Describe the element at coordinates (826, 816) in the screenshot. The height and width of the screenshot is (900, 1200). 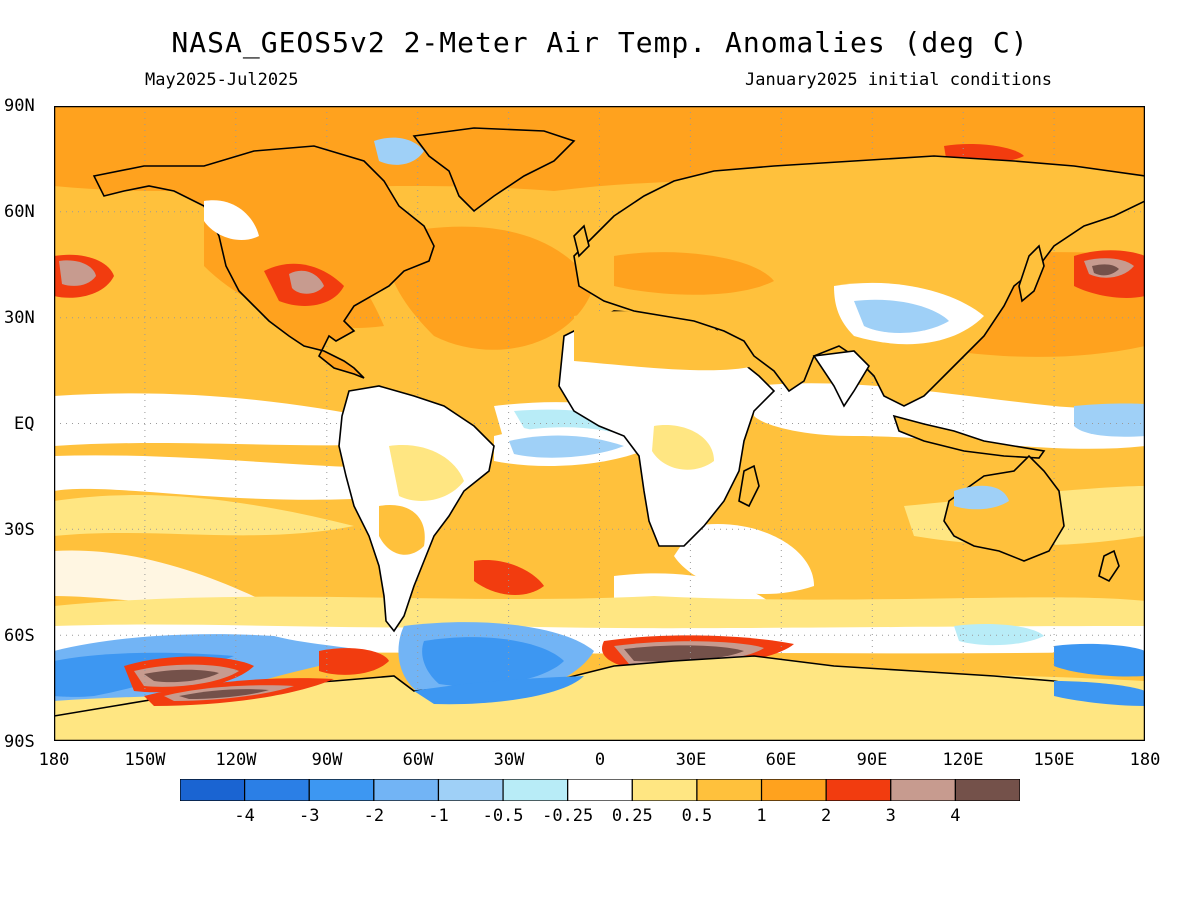
I see `colorbar-tick-label: 2` at that location.